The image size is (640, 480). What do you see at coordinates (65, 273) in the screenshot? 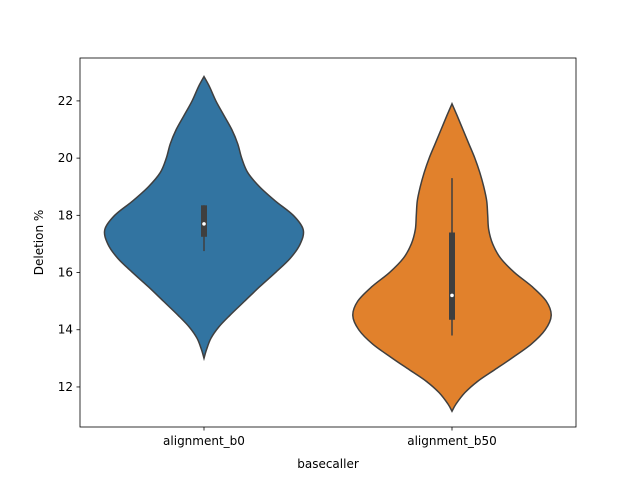
I see `y-tick-label: 16` at bounding box center [65, 273].